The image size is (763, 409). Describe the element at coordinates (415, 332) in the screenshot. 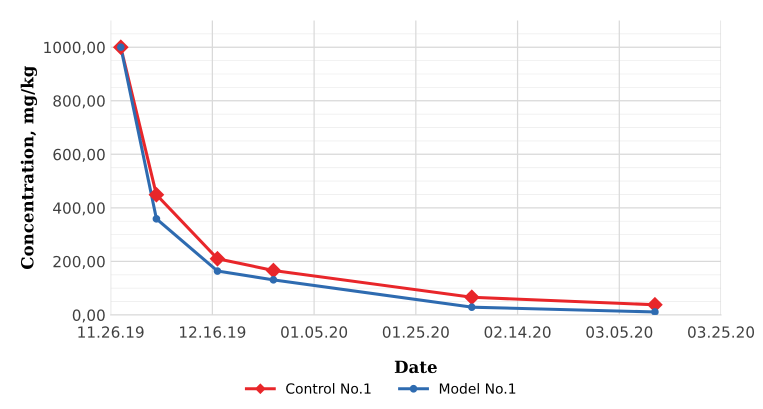

I see `x-tick-label: 01.25.20` at that location.